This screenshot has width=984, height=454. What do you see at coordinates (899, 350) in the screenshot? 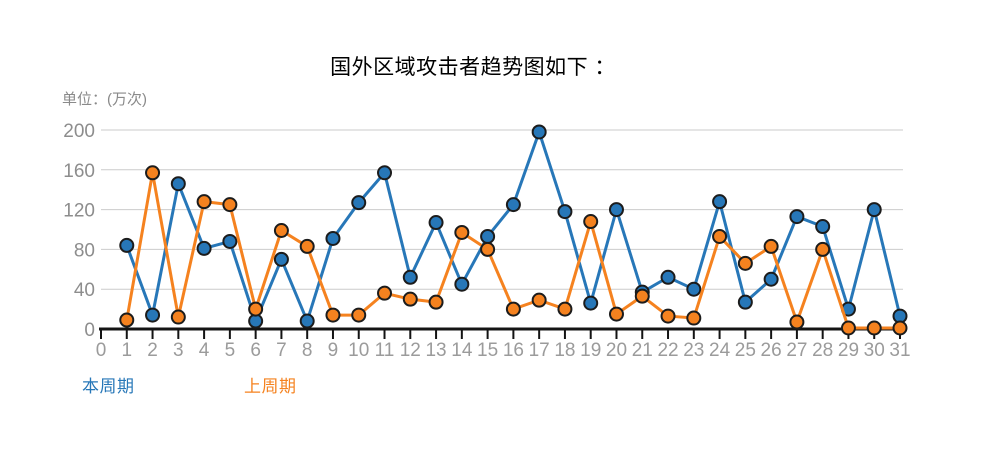
I see `x-tick-label: 31` at bounding box center [899, 350].